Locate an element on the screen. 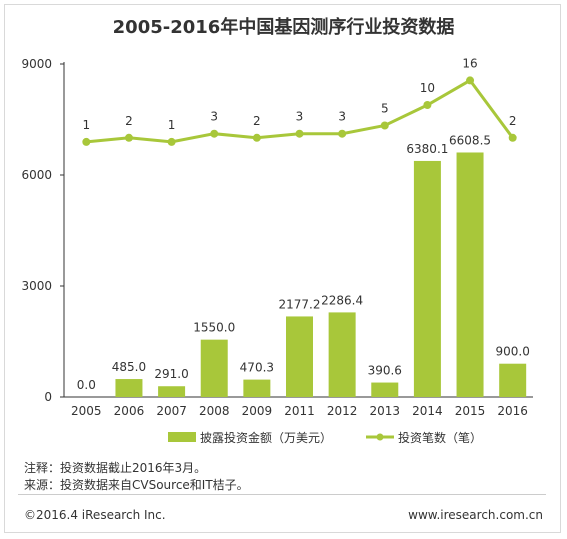 The height and width of the screenshot is (539, 567). line-data-labels: 1 2 1 3 2 3 3 5 10 16 2 is located at coordinates (299, 93).